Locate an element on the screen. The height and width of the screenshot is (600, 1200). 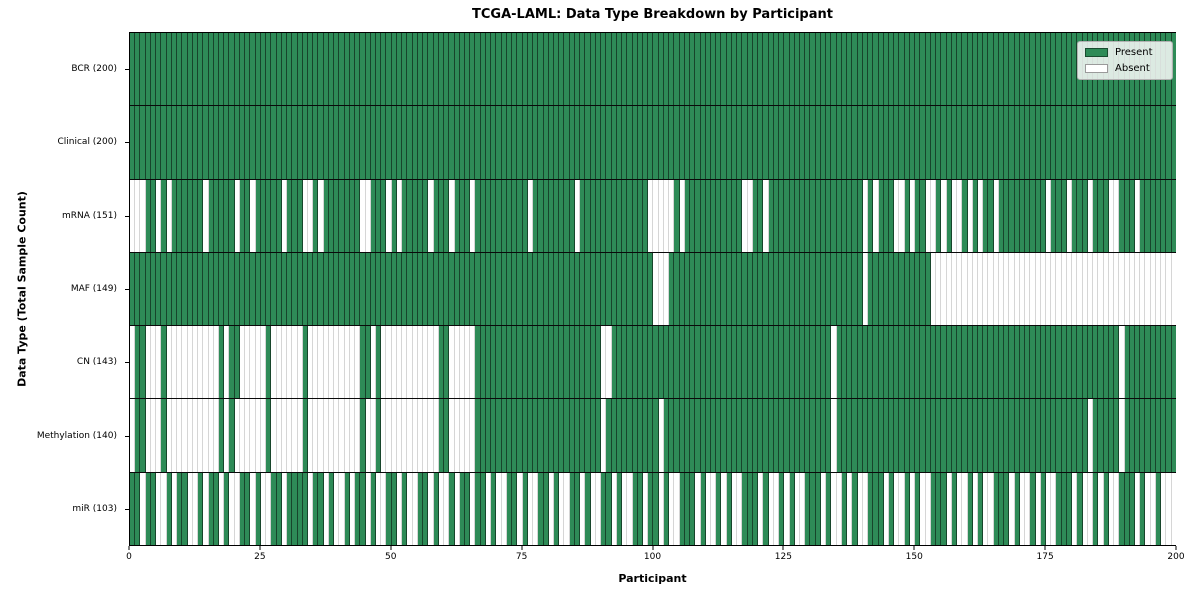
y-tick-label-miR: miR (103) is located at coordinates (94, 509).